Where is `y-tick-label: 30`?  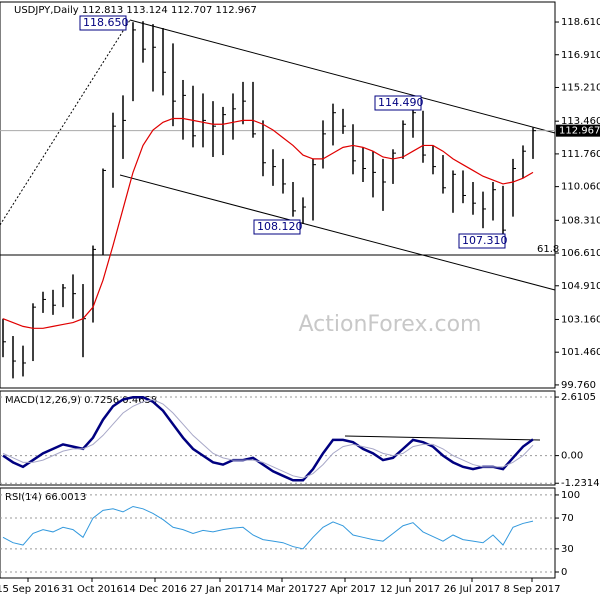 y-tick-label: 30 is located at coordinates (567, 549).